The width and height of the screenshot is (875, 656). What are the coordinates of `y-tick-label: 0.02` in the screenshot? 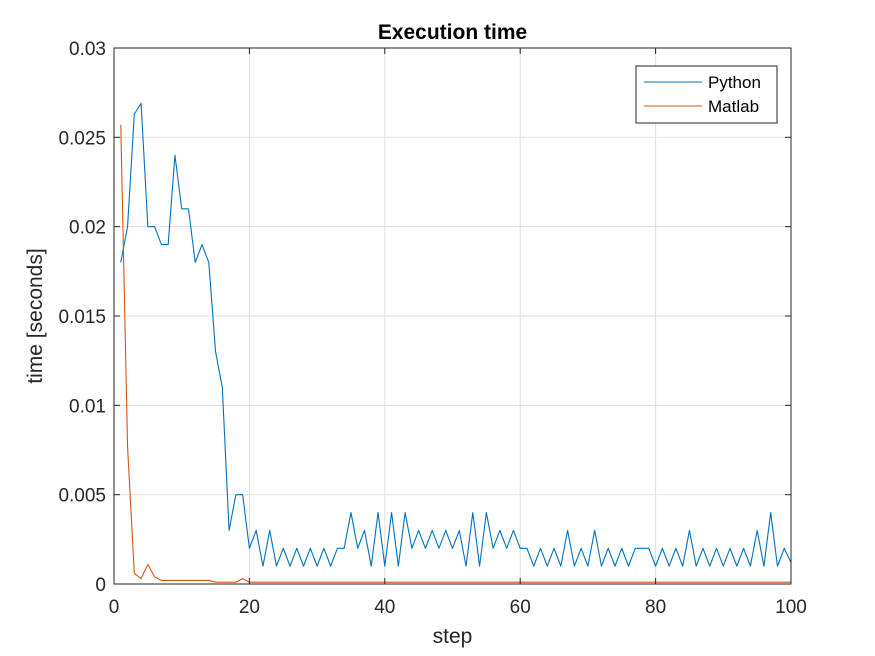 It's located at (87, 228).